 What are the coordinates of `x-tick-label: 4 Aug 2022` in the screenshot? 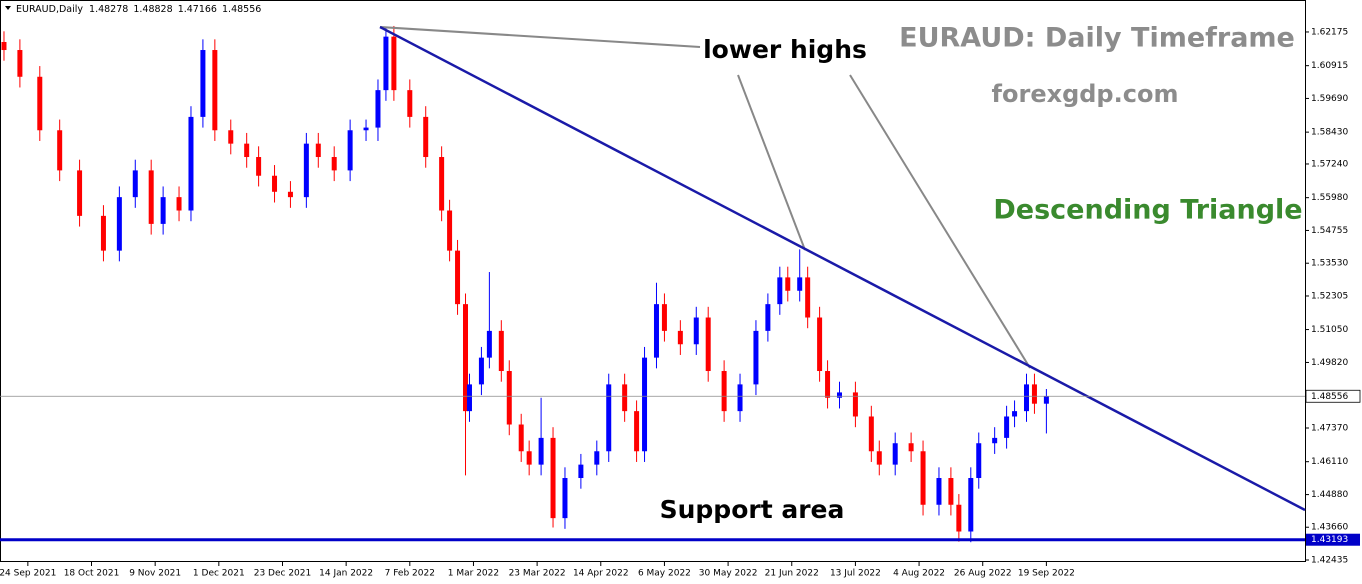 It's located at (919, 574).